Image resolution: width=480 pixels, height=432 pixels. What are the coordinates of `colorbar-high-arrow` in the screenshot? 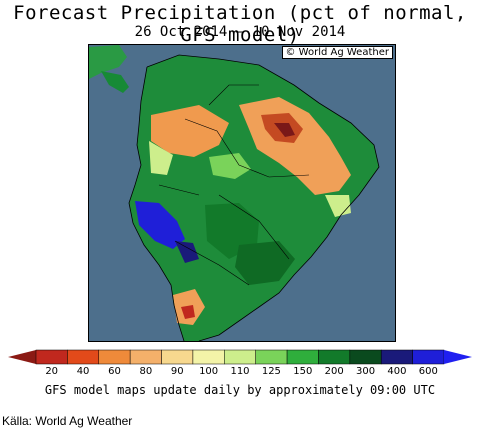 It's located at (458, 357).